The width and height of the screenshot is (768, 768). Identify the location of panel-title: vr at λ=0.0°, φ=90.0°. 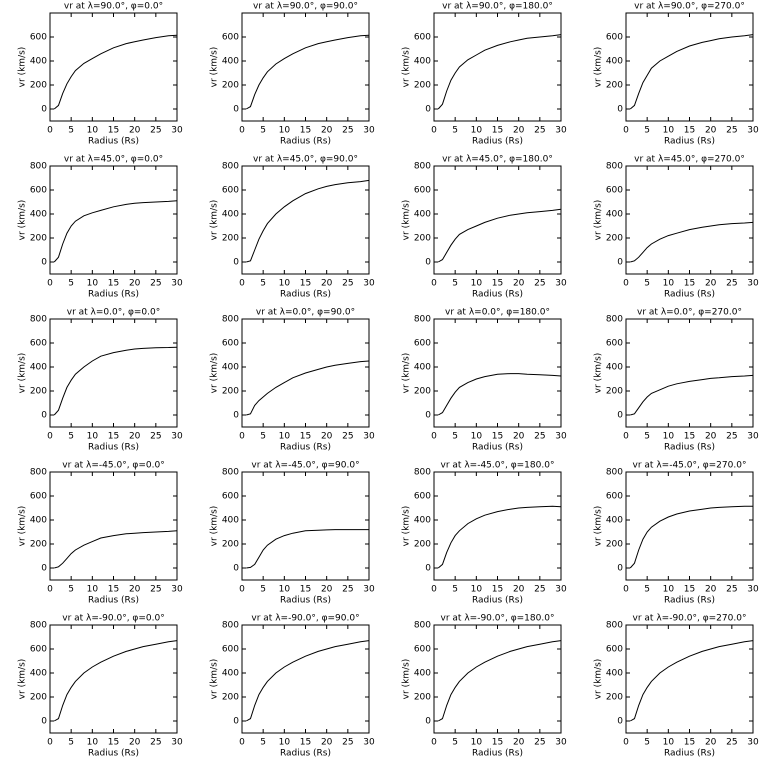
(305, 313).